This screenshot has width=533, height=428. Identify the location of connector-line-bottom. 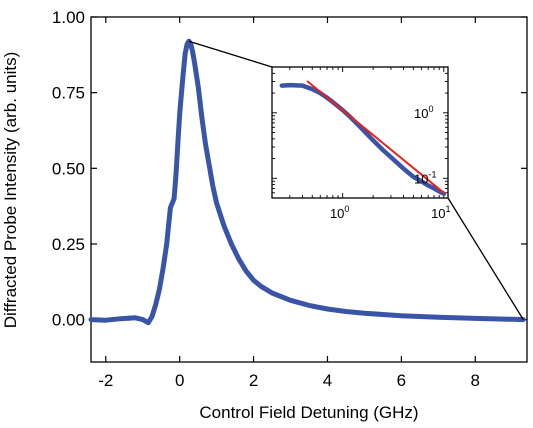
(485, 258).